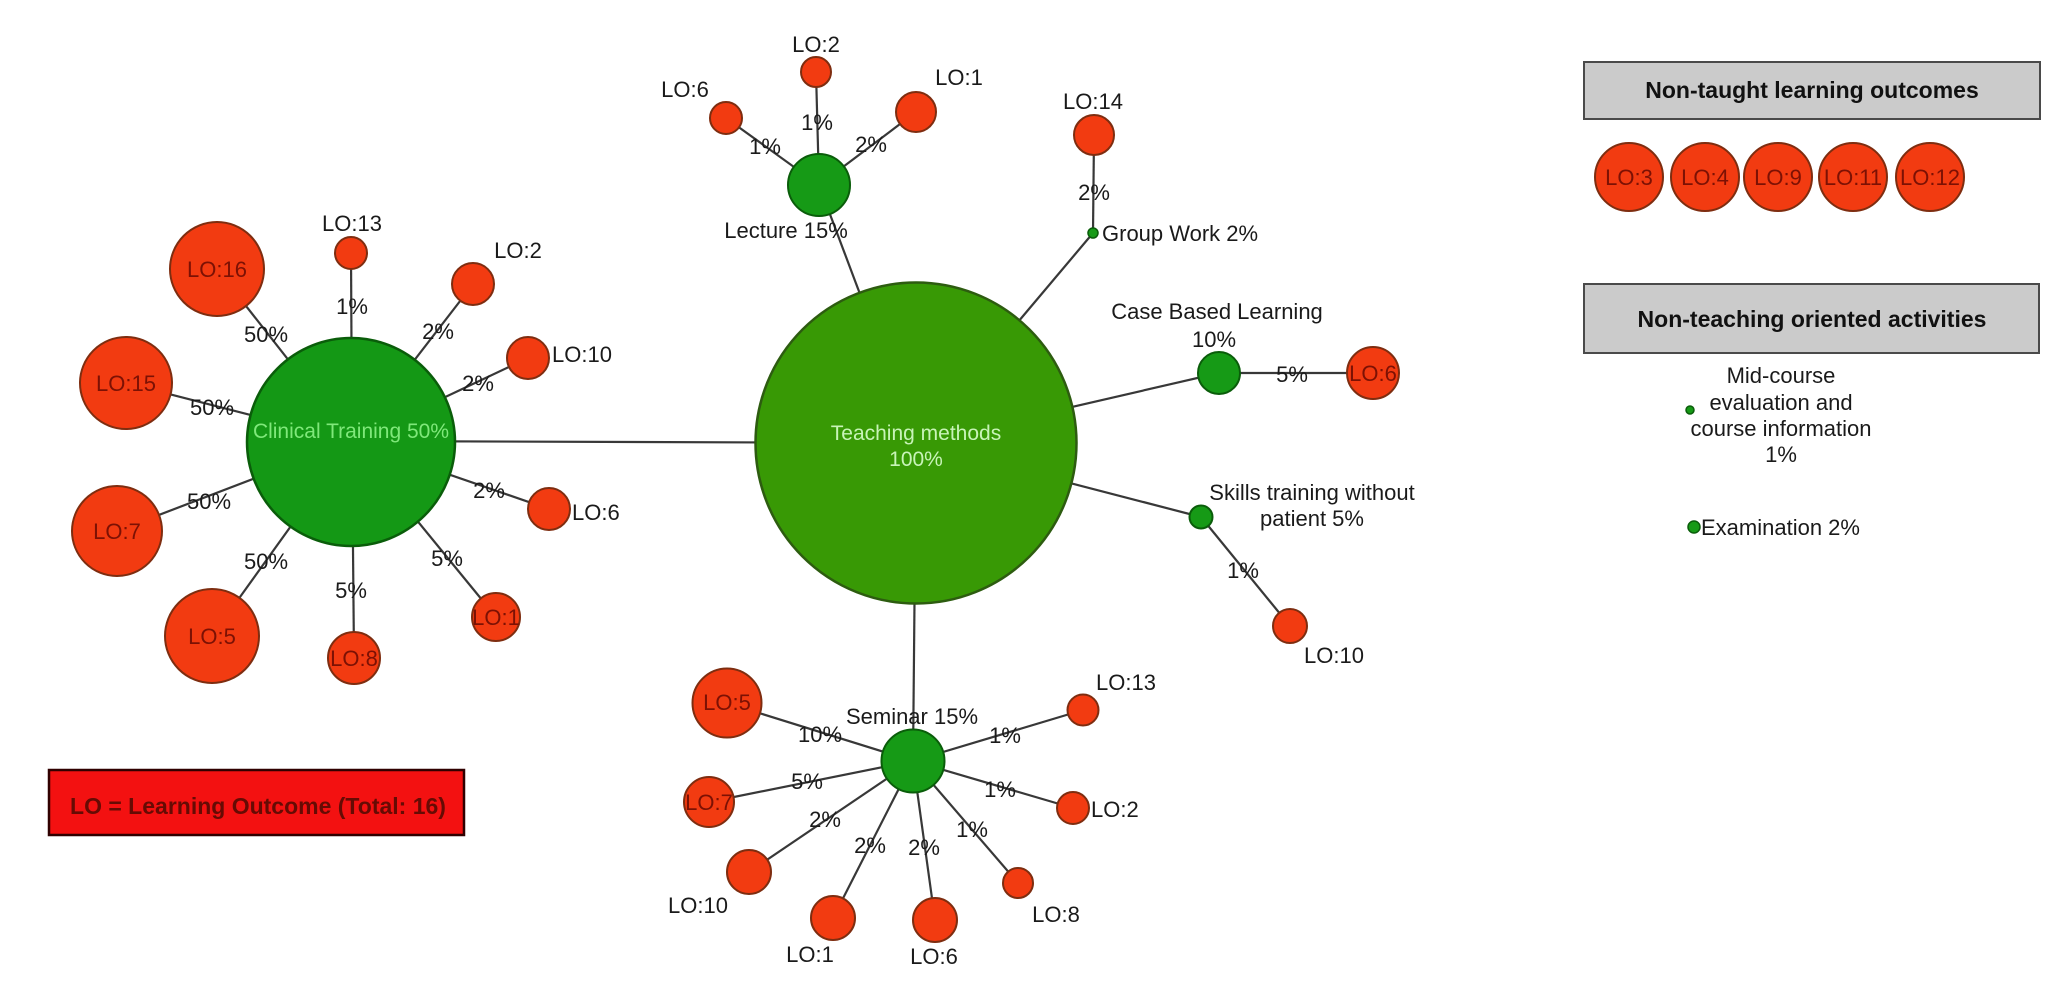  Describe the element at coordinates (217, 269) in the screenshot. I see `svg-text: LO:16` at that location.